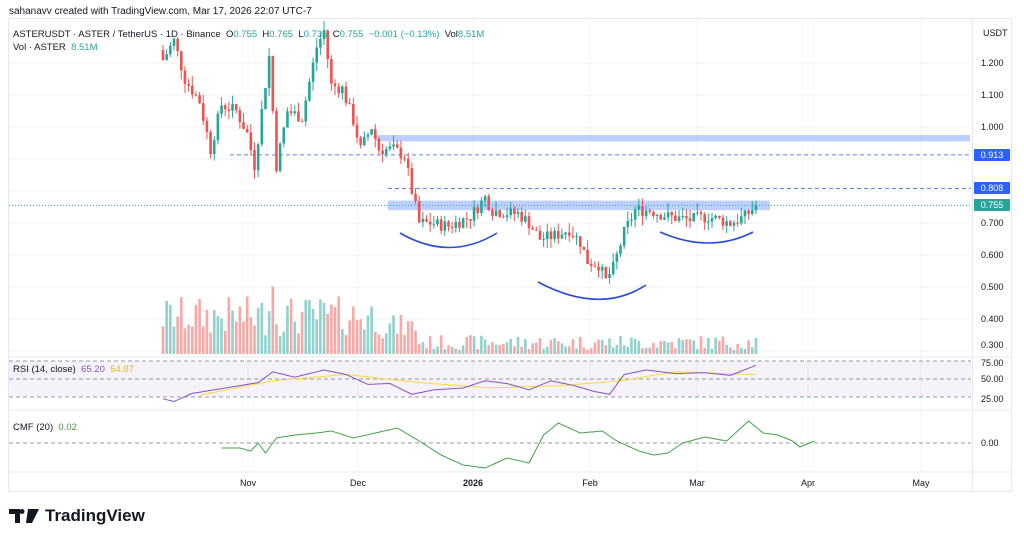 The image size is (1024, 539). I want to click on rsi-tick: 25.00, so click(992, 399).